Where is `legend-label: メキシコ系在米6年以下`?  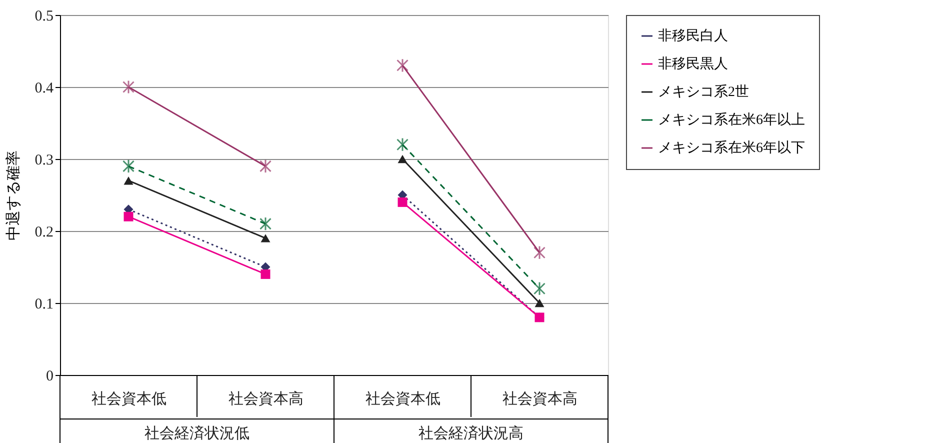
legend-label: メキシコ系在米6年以下 is located at coordinates (731, 148).